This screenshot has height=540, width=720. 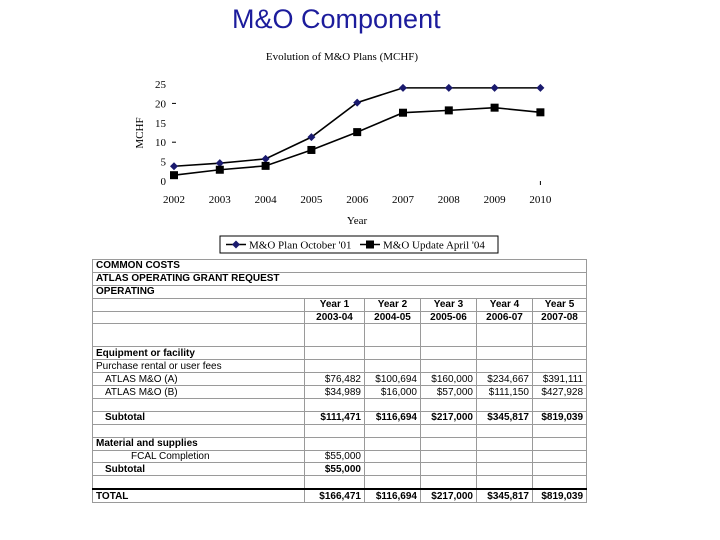 I want to click on material-title: Material and supplies, so click(x=198, y=443).